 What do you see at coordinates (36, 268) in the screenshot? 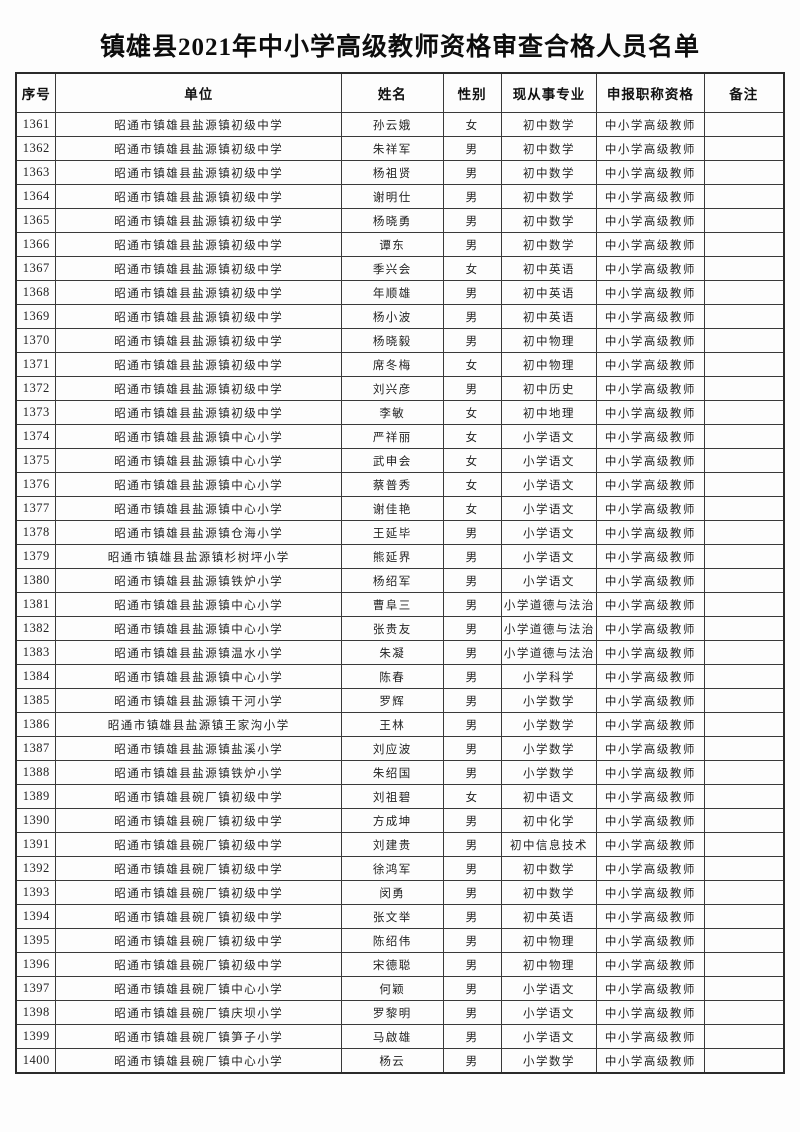
I see `cell-serial-number: 1367` at bounding box center [36, 268].